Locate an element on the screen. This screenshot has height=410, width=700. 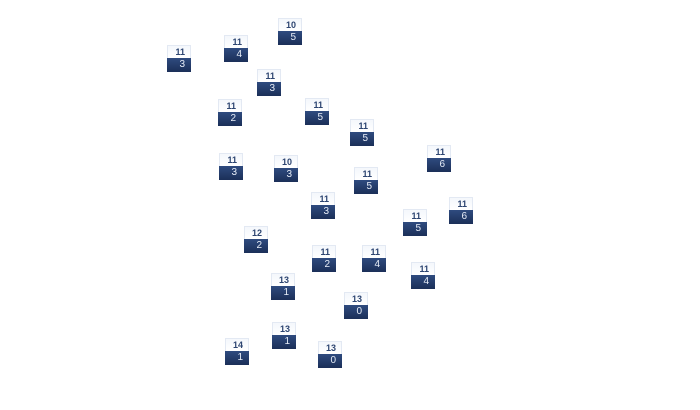
node-label: 12 2 is located at coordinates (256, 239).